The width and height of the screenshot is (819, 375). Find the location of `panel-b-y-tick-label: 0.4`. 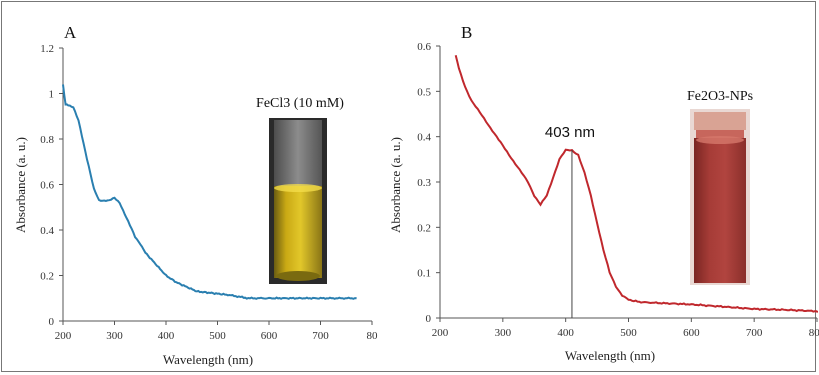

panel-b-y-tick-label: 0.4 is located at coordinates (424, 138).